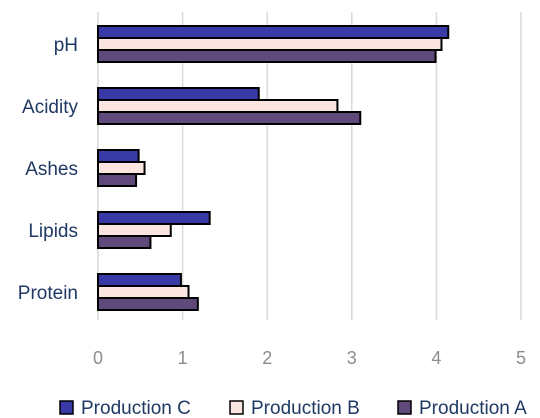  What do you see at coordinates (136, 408) in the screenshot?
I see `legend-label: Production C` at bounding box center [136, 408].